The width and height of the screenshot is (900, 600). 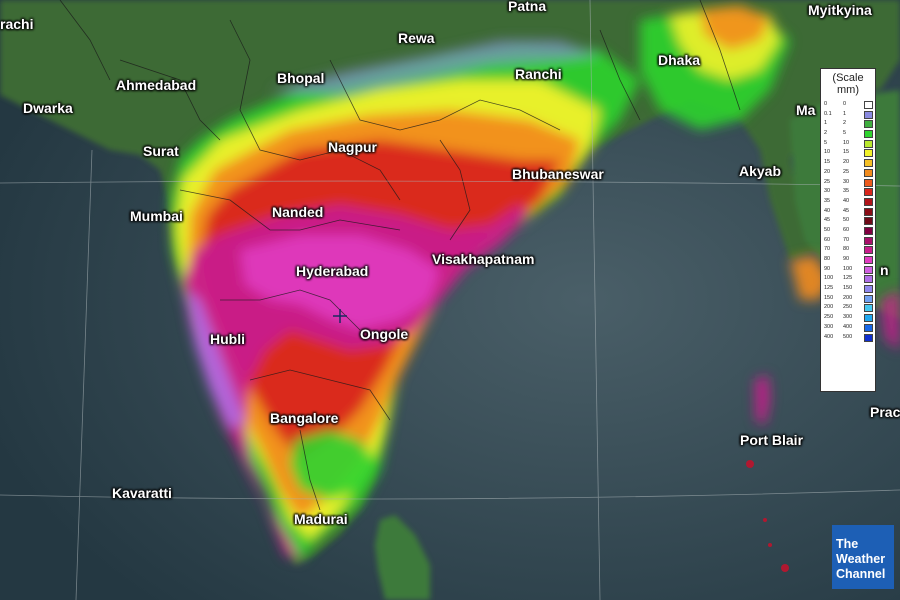 I want to click on legend-row: 50 60, so click(x=848, y=231).